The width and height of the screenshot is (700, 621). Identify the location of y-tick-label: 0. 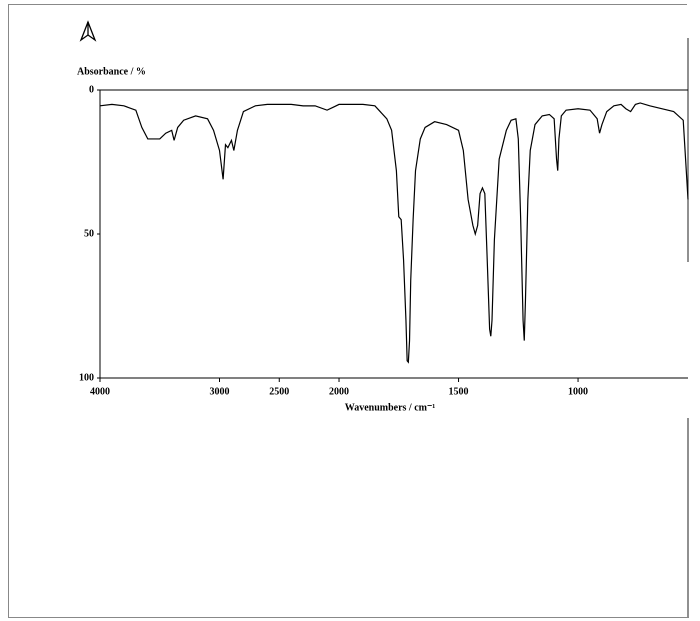
(91, 89).